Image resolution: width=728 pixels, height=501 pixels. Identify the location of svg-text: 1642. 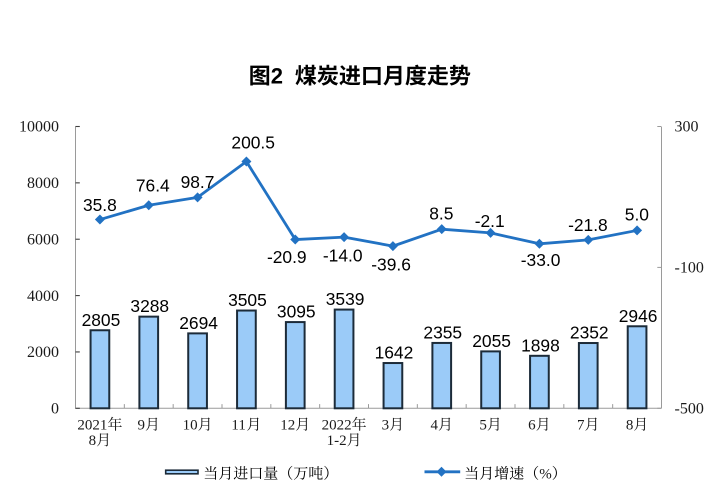
(394, 353).